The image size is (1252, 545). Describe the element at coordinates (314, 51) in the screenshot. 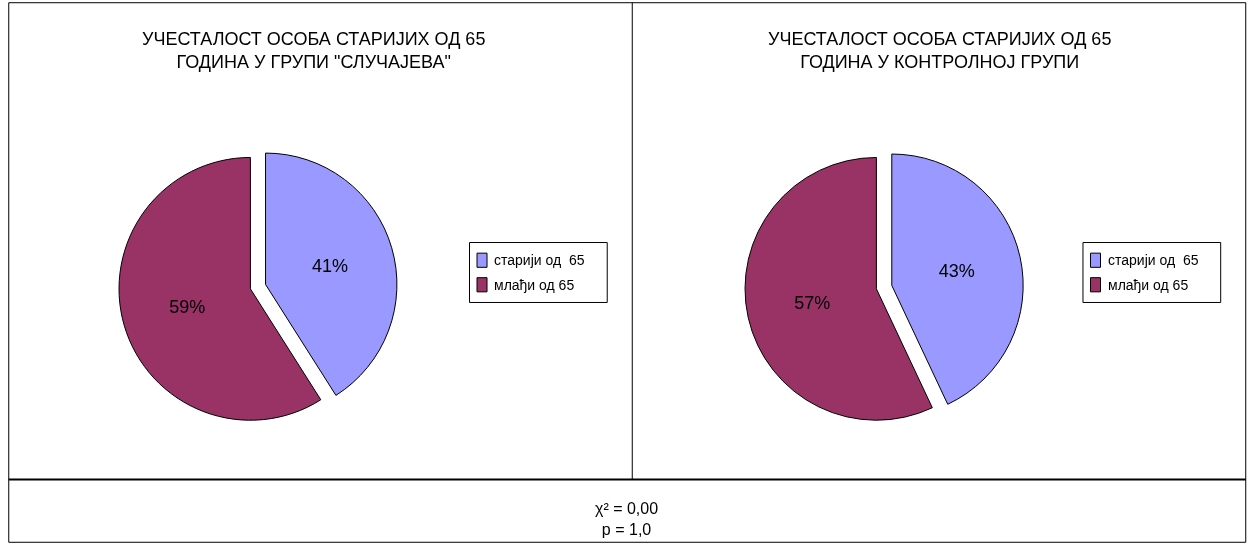

I see `chart-title: УЧЕСТАЛОСТ ОСОБА СТАРИЈИХ ОД 65 ГОДИНА У ГРУПИ "СЛУЧАЈЕВА"` at that location.